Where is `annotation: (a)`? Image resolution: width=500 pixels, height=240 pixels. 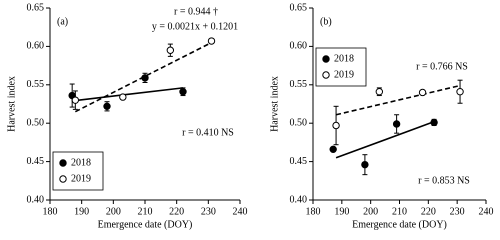 annotation: (a) is located at coordinates (62, 21).